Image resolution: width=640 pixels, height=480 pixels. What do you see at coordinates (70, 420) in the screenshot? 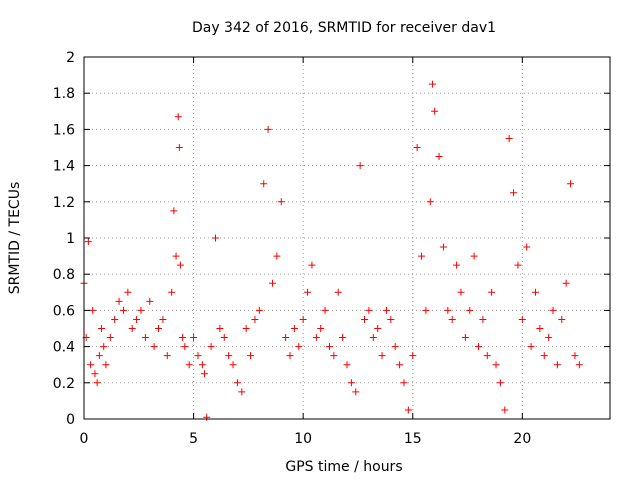
I see `y-tick-label: 0` at bounding box center [70, 420].